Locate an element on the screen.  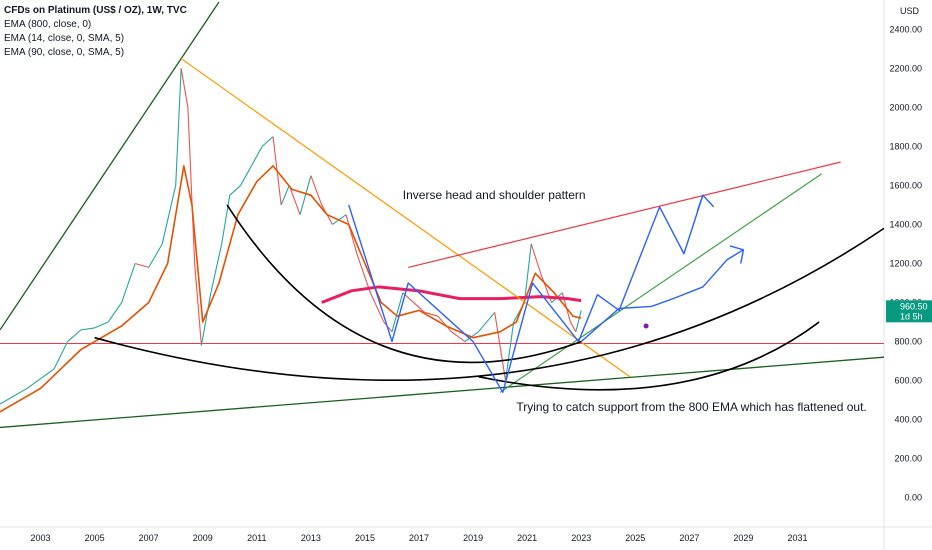
y-tick-label: 1600.00 is located at coordinates (905, 185).